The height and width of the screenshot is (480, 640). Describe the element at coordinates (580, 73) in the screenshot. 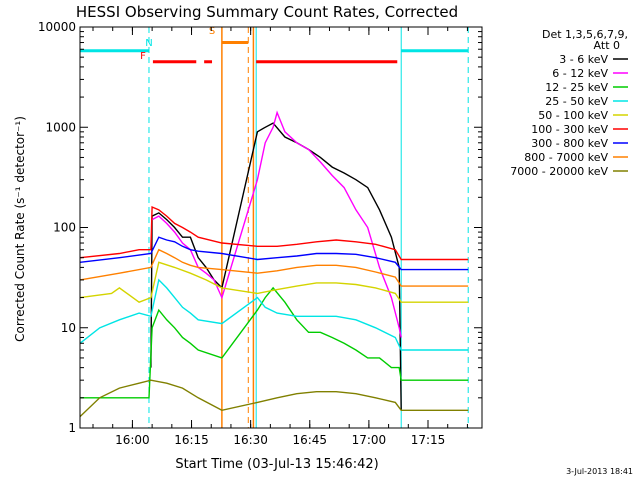

I see `legend-label: 6 - 12 keV` at that location.